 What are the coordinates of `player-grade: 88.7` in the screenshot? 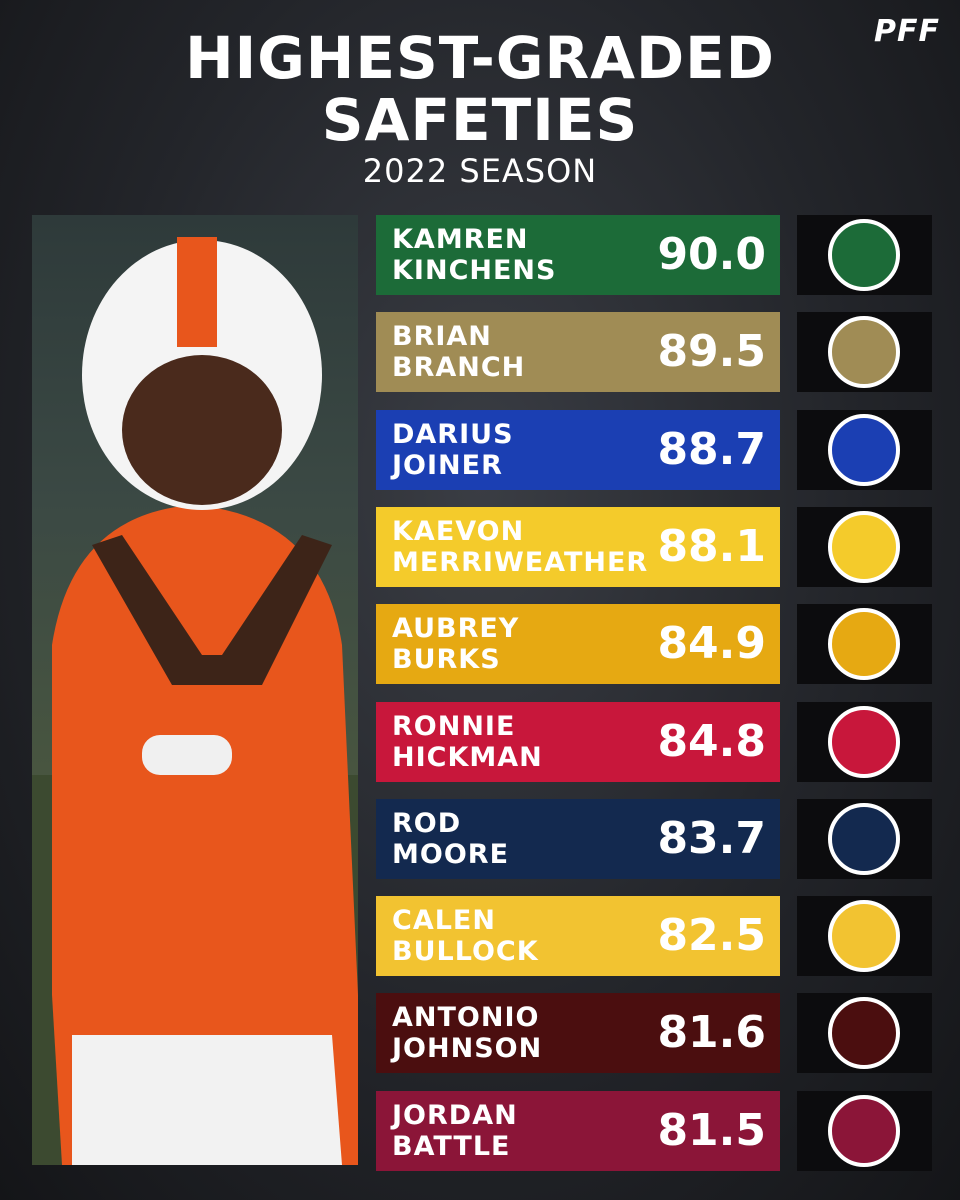 It's located at (711, 449).